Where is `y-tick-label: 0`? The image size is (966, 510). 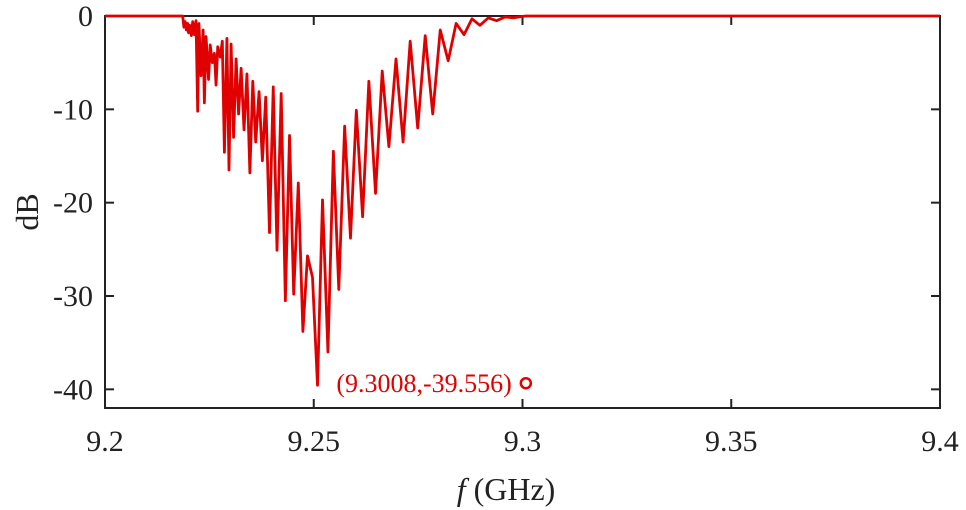
y-tick-label: 0 is located at coordinates (85, 16).